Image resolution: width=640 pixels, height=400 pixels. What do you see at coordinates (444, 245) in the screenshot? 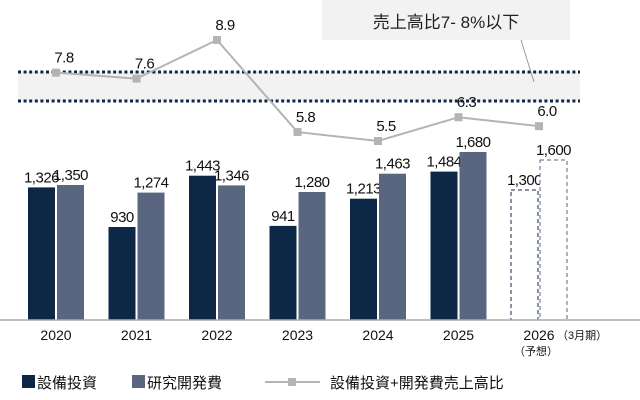
I see `bar-capex-2025` at bounding box center [444, 245].